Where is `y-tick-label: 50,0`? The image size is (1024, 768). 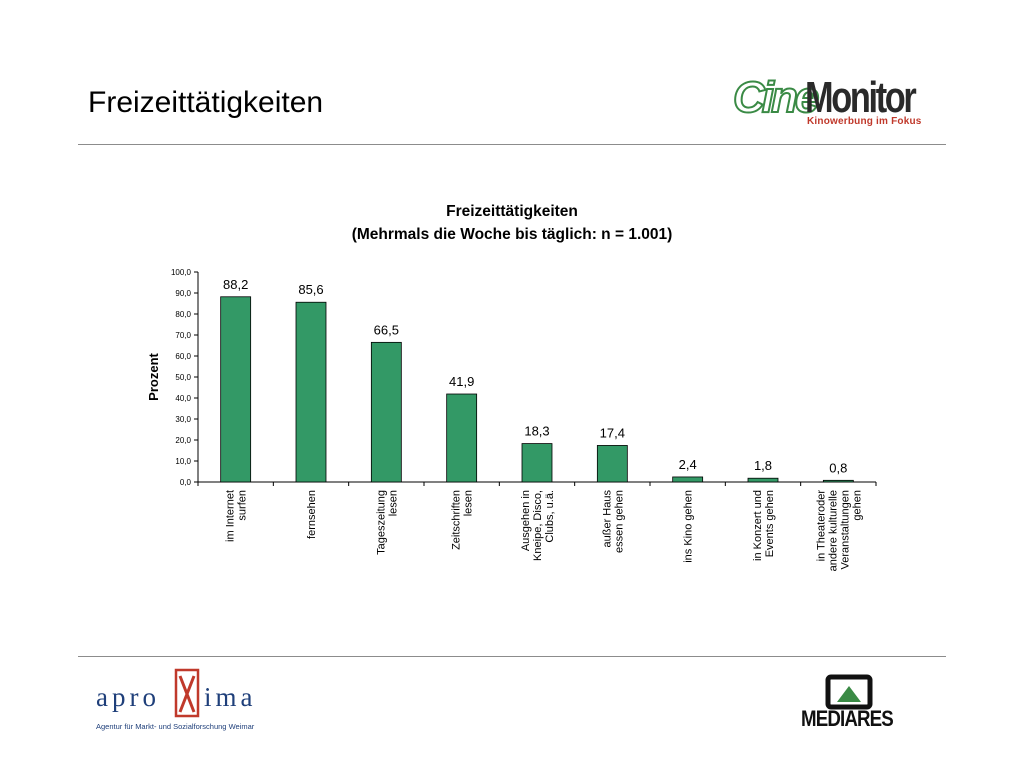 y-tick-label: 50,0 is located at coordinates (183, 377).